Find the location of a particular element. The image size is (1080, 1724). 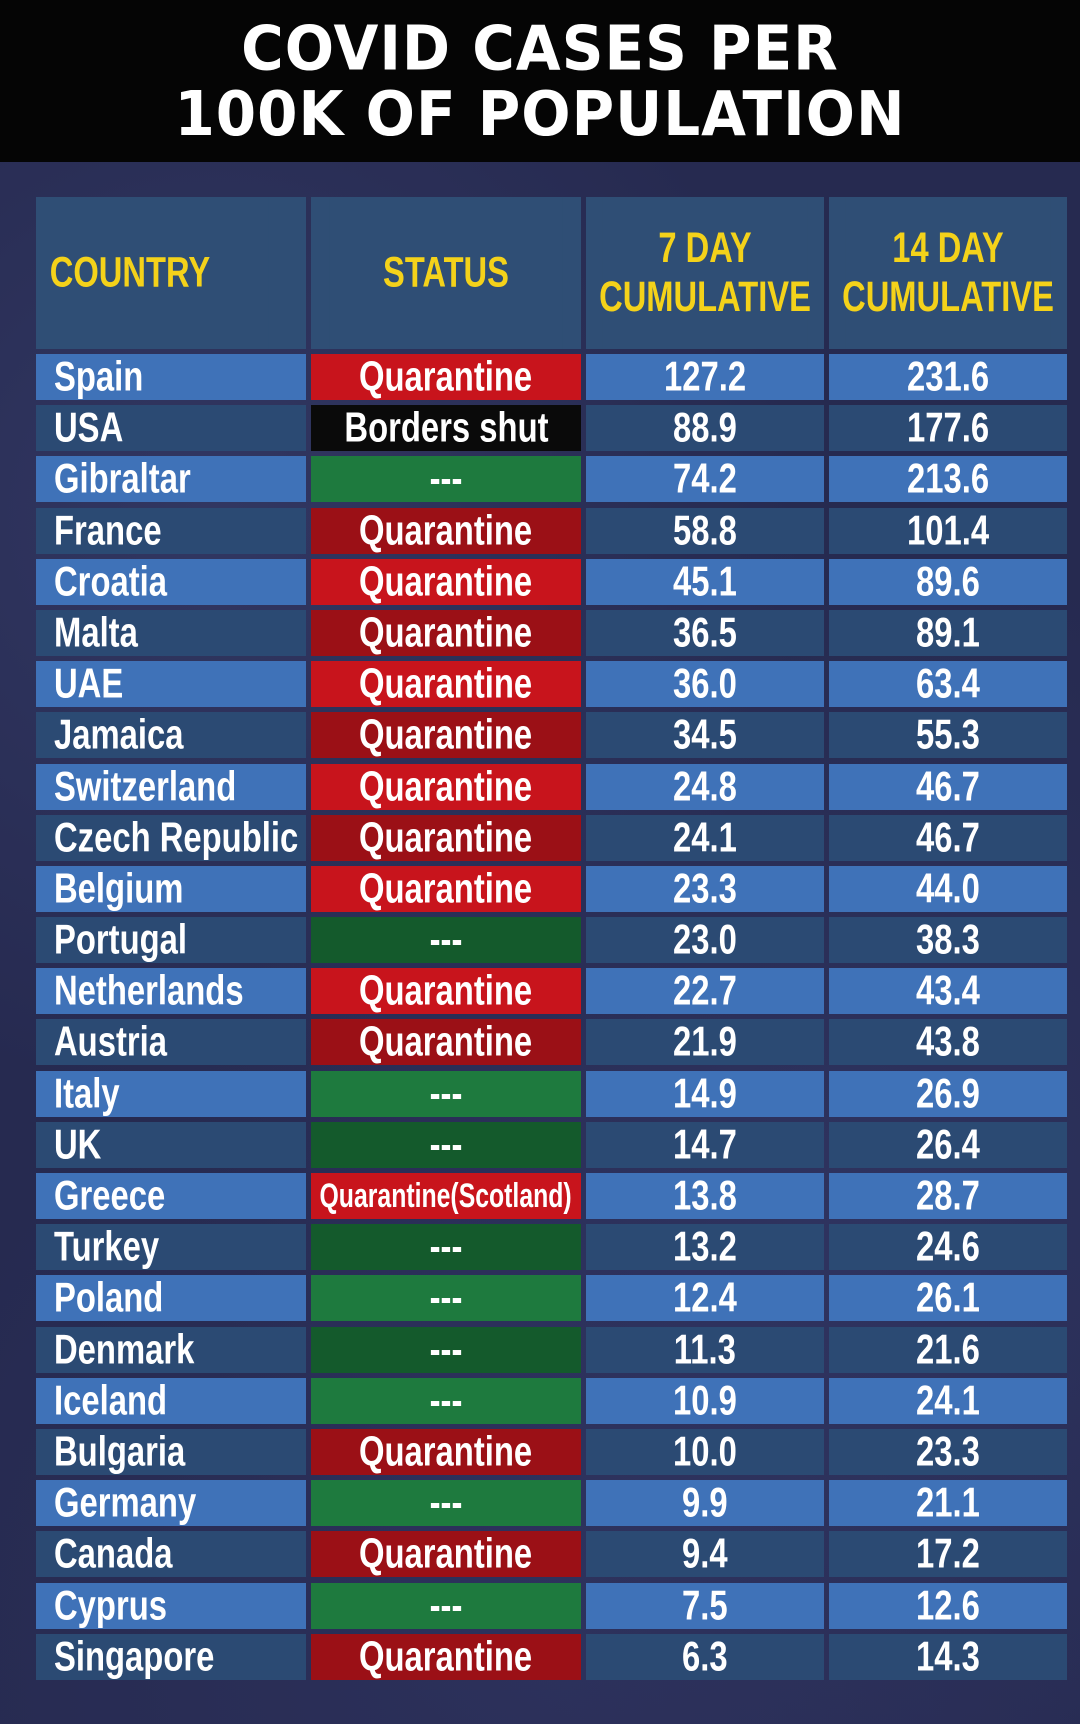

day14-cell-text: 24.1 is located at coordinates (948, 1400).